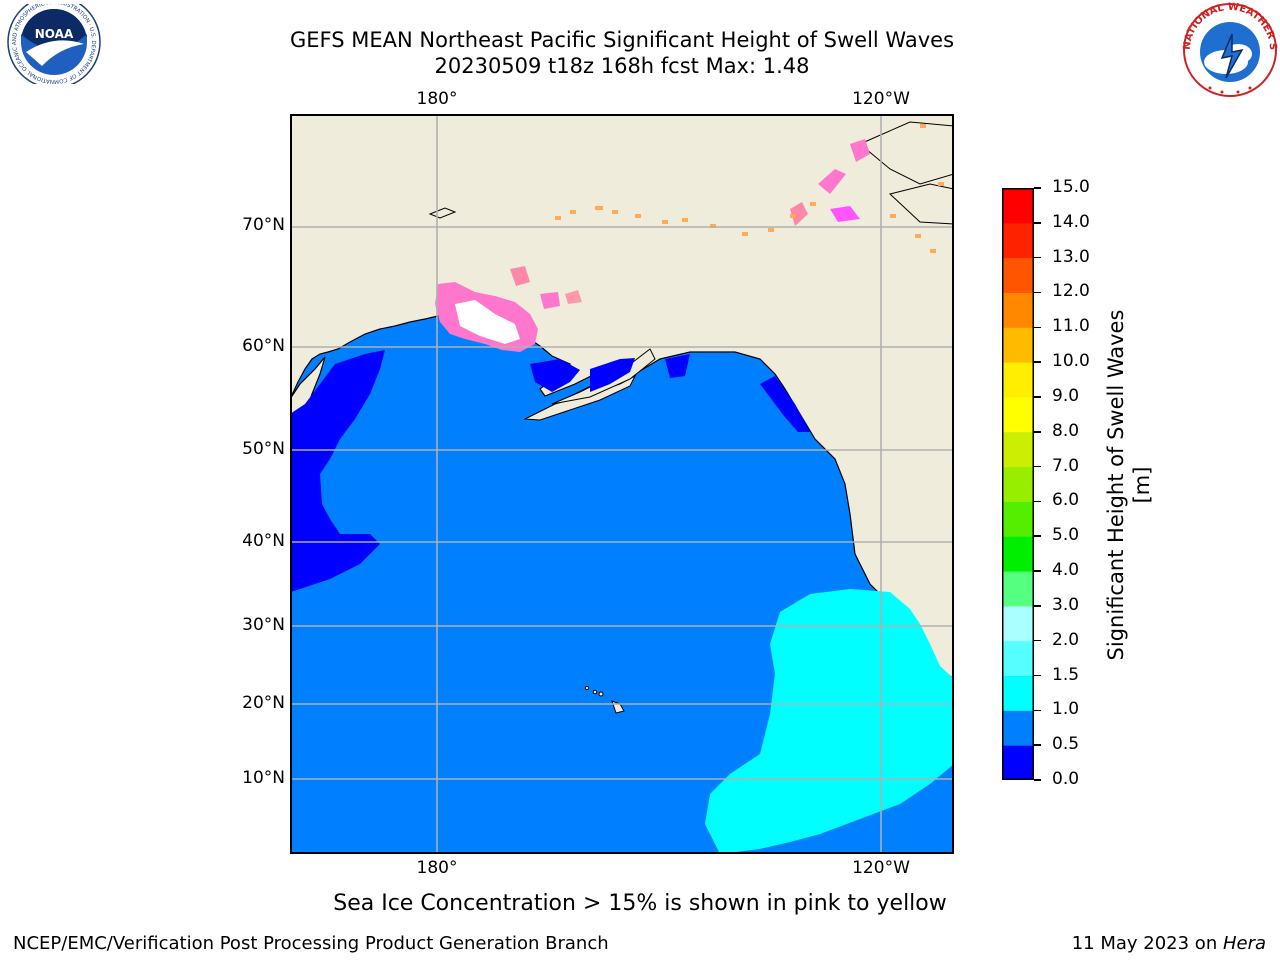  I want to click on lat-label-30n: 30°N, so click(263, 625).